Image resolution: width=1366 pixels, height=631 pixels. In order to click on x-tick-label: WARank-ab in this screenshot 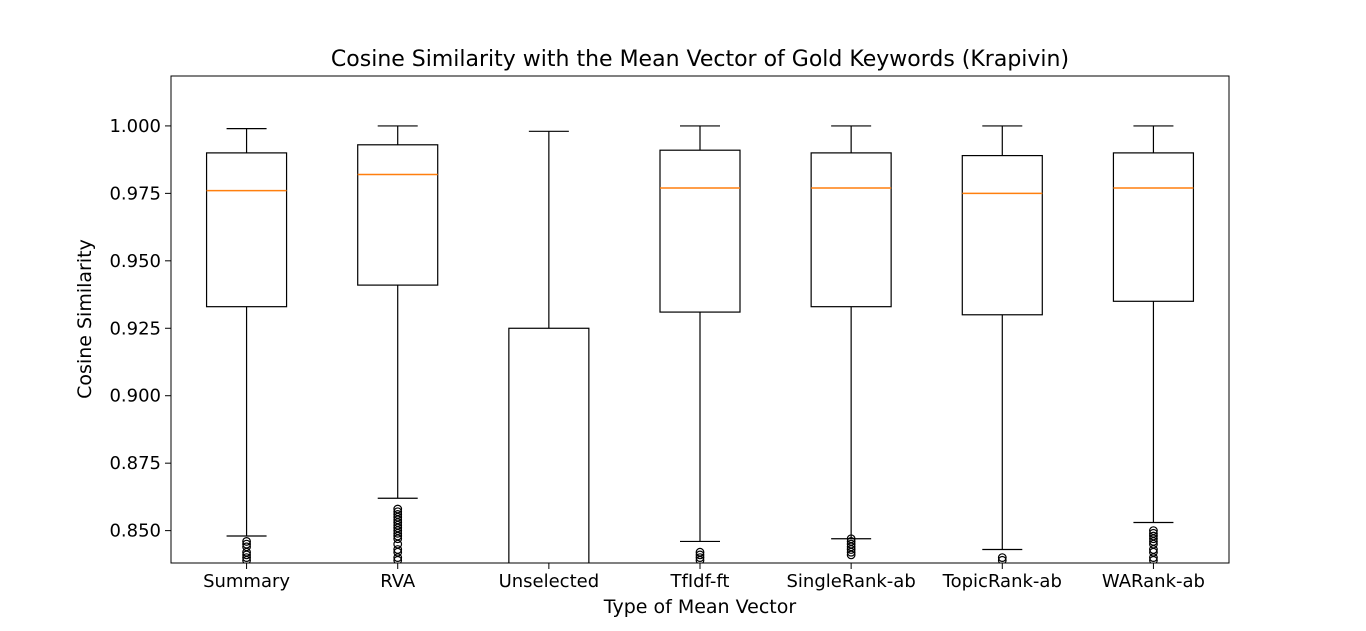, I will do `click(1153, 581)`.